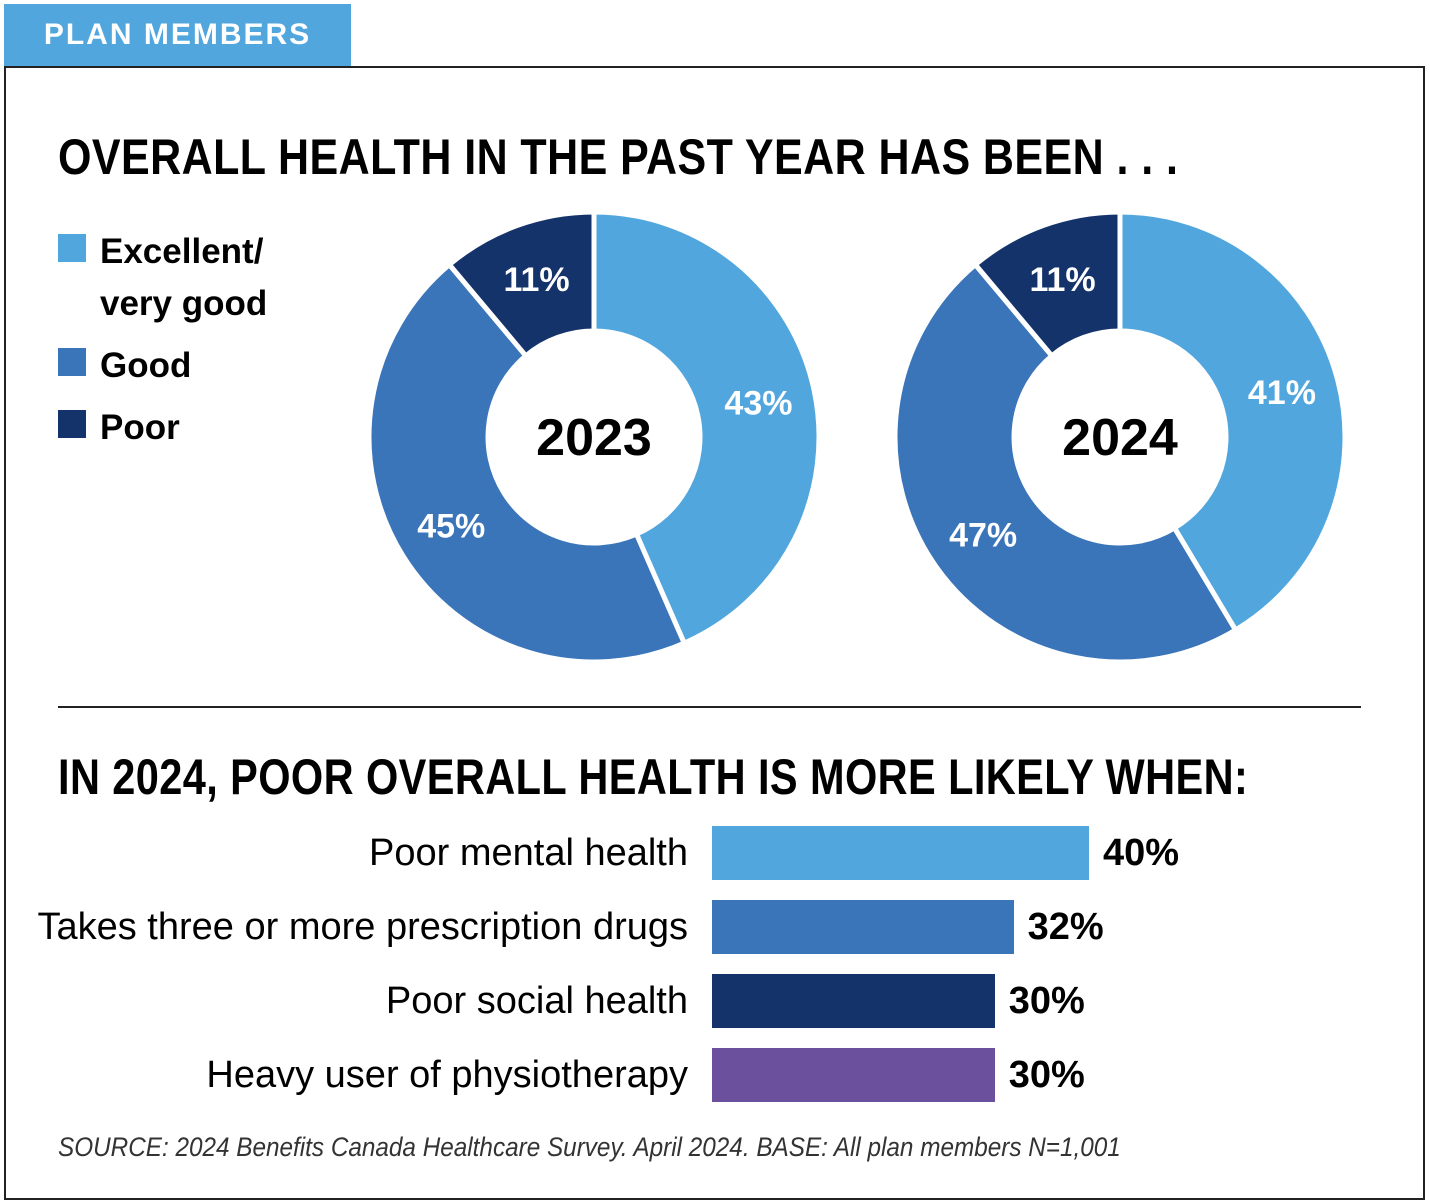 This screenshot has height=1204, width=1430. What do you see at coordinates (177, 35) in the screenshot?
I see `section-tag: PLAN MEMBERS` at bounding box center [177, 35].